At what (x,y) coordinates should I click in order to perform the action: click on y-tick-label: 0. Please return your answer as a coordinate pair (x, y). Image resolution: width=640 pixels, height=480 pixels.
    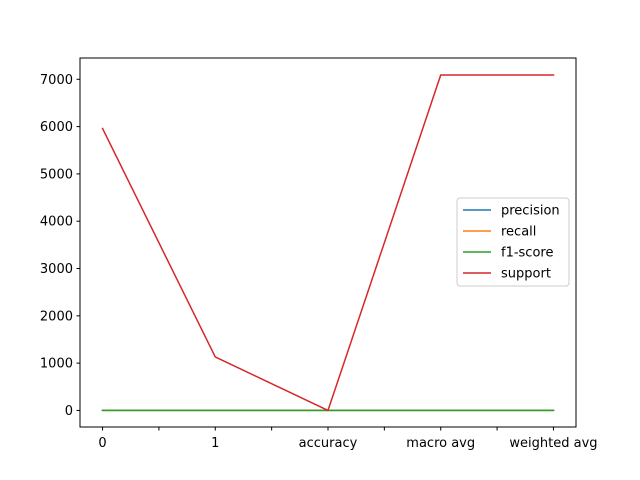
    Looking at the image, I should click on (69, 411).